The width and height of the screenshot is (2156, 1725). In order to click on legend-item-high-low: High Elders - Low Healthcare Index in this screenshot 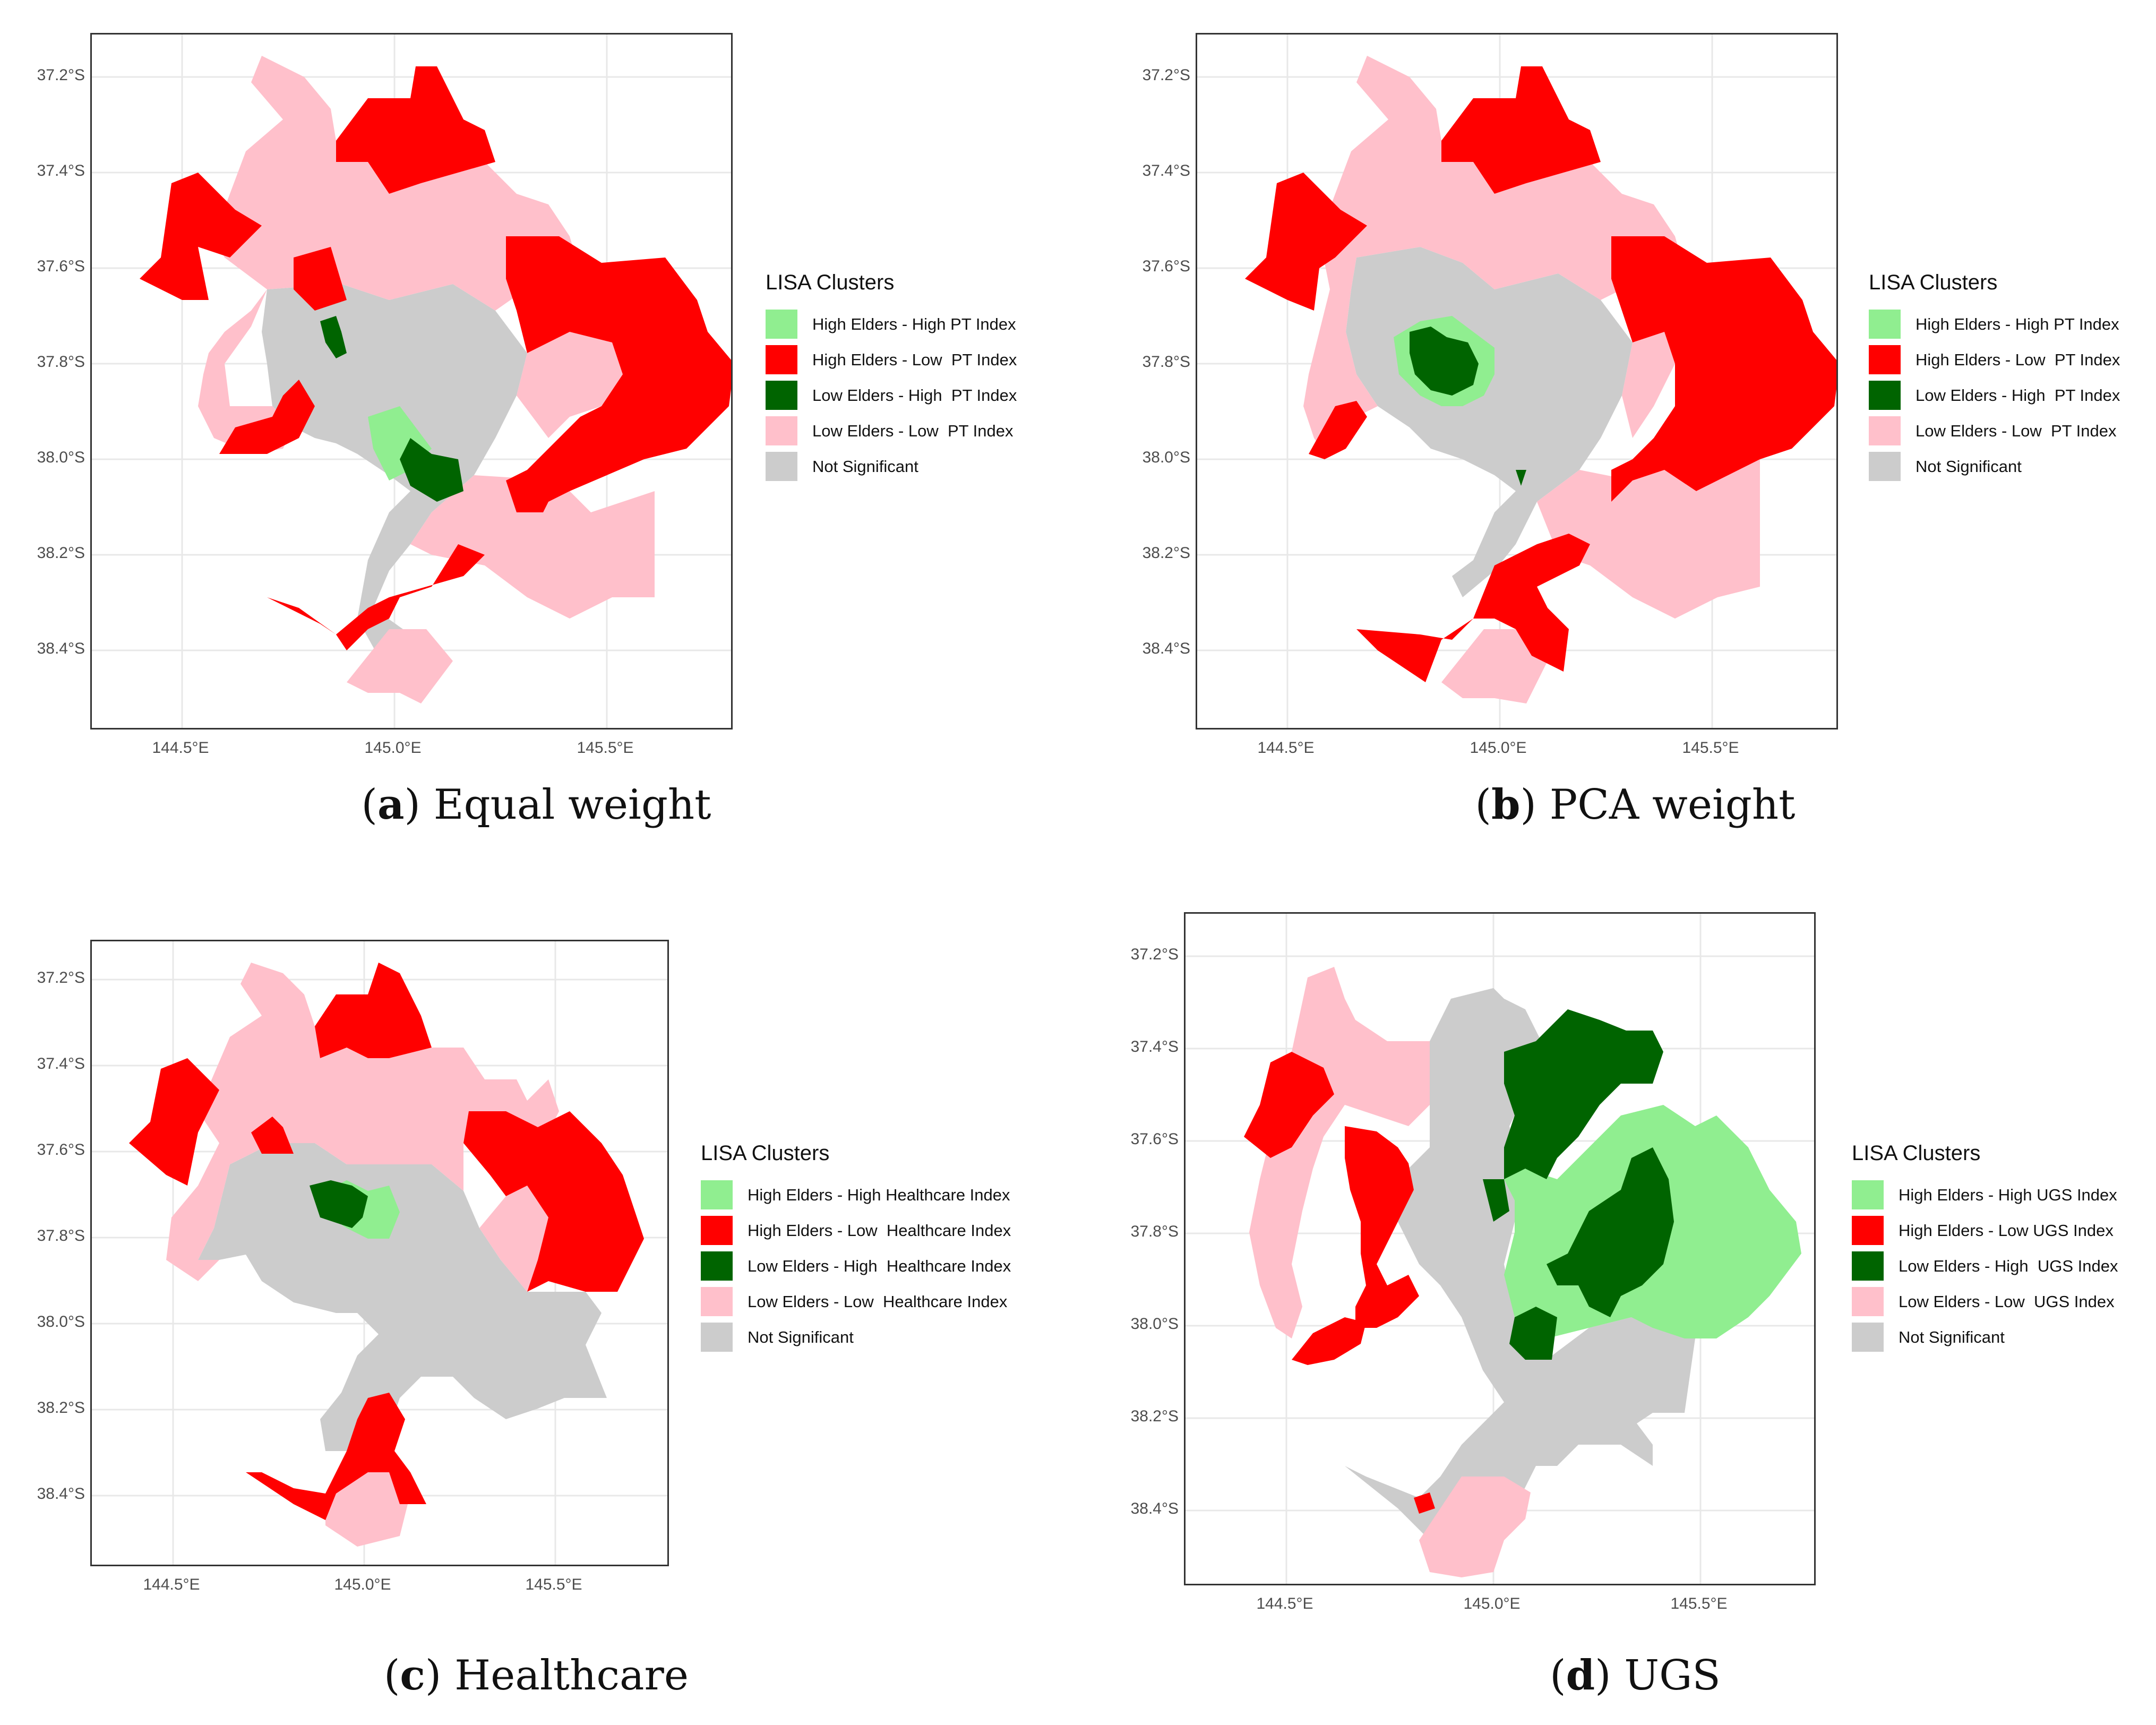, I will do `click(856, 1230)`.